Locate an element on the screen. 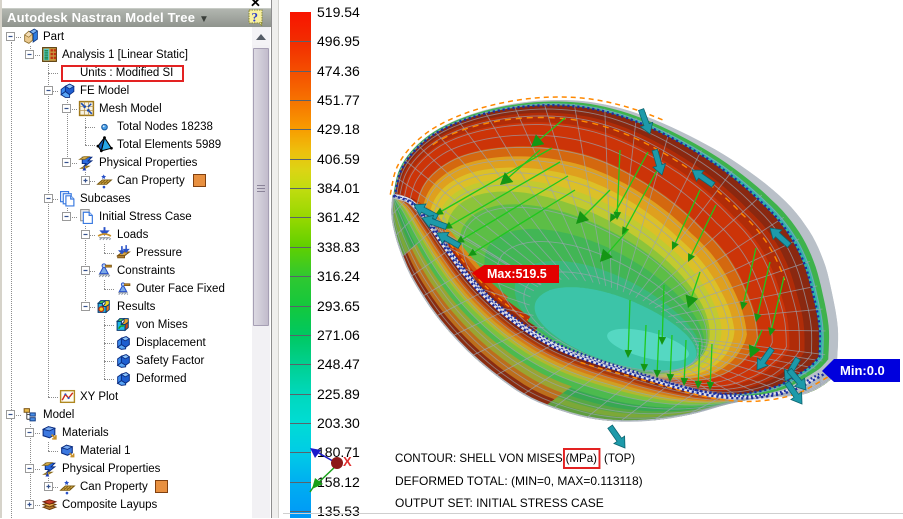 The image size is (903, 519). svg-text: Max:519.5 is located at coordinates (517, 274).